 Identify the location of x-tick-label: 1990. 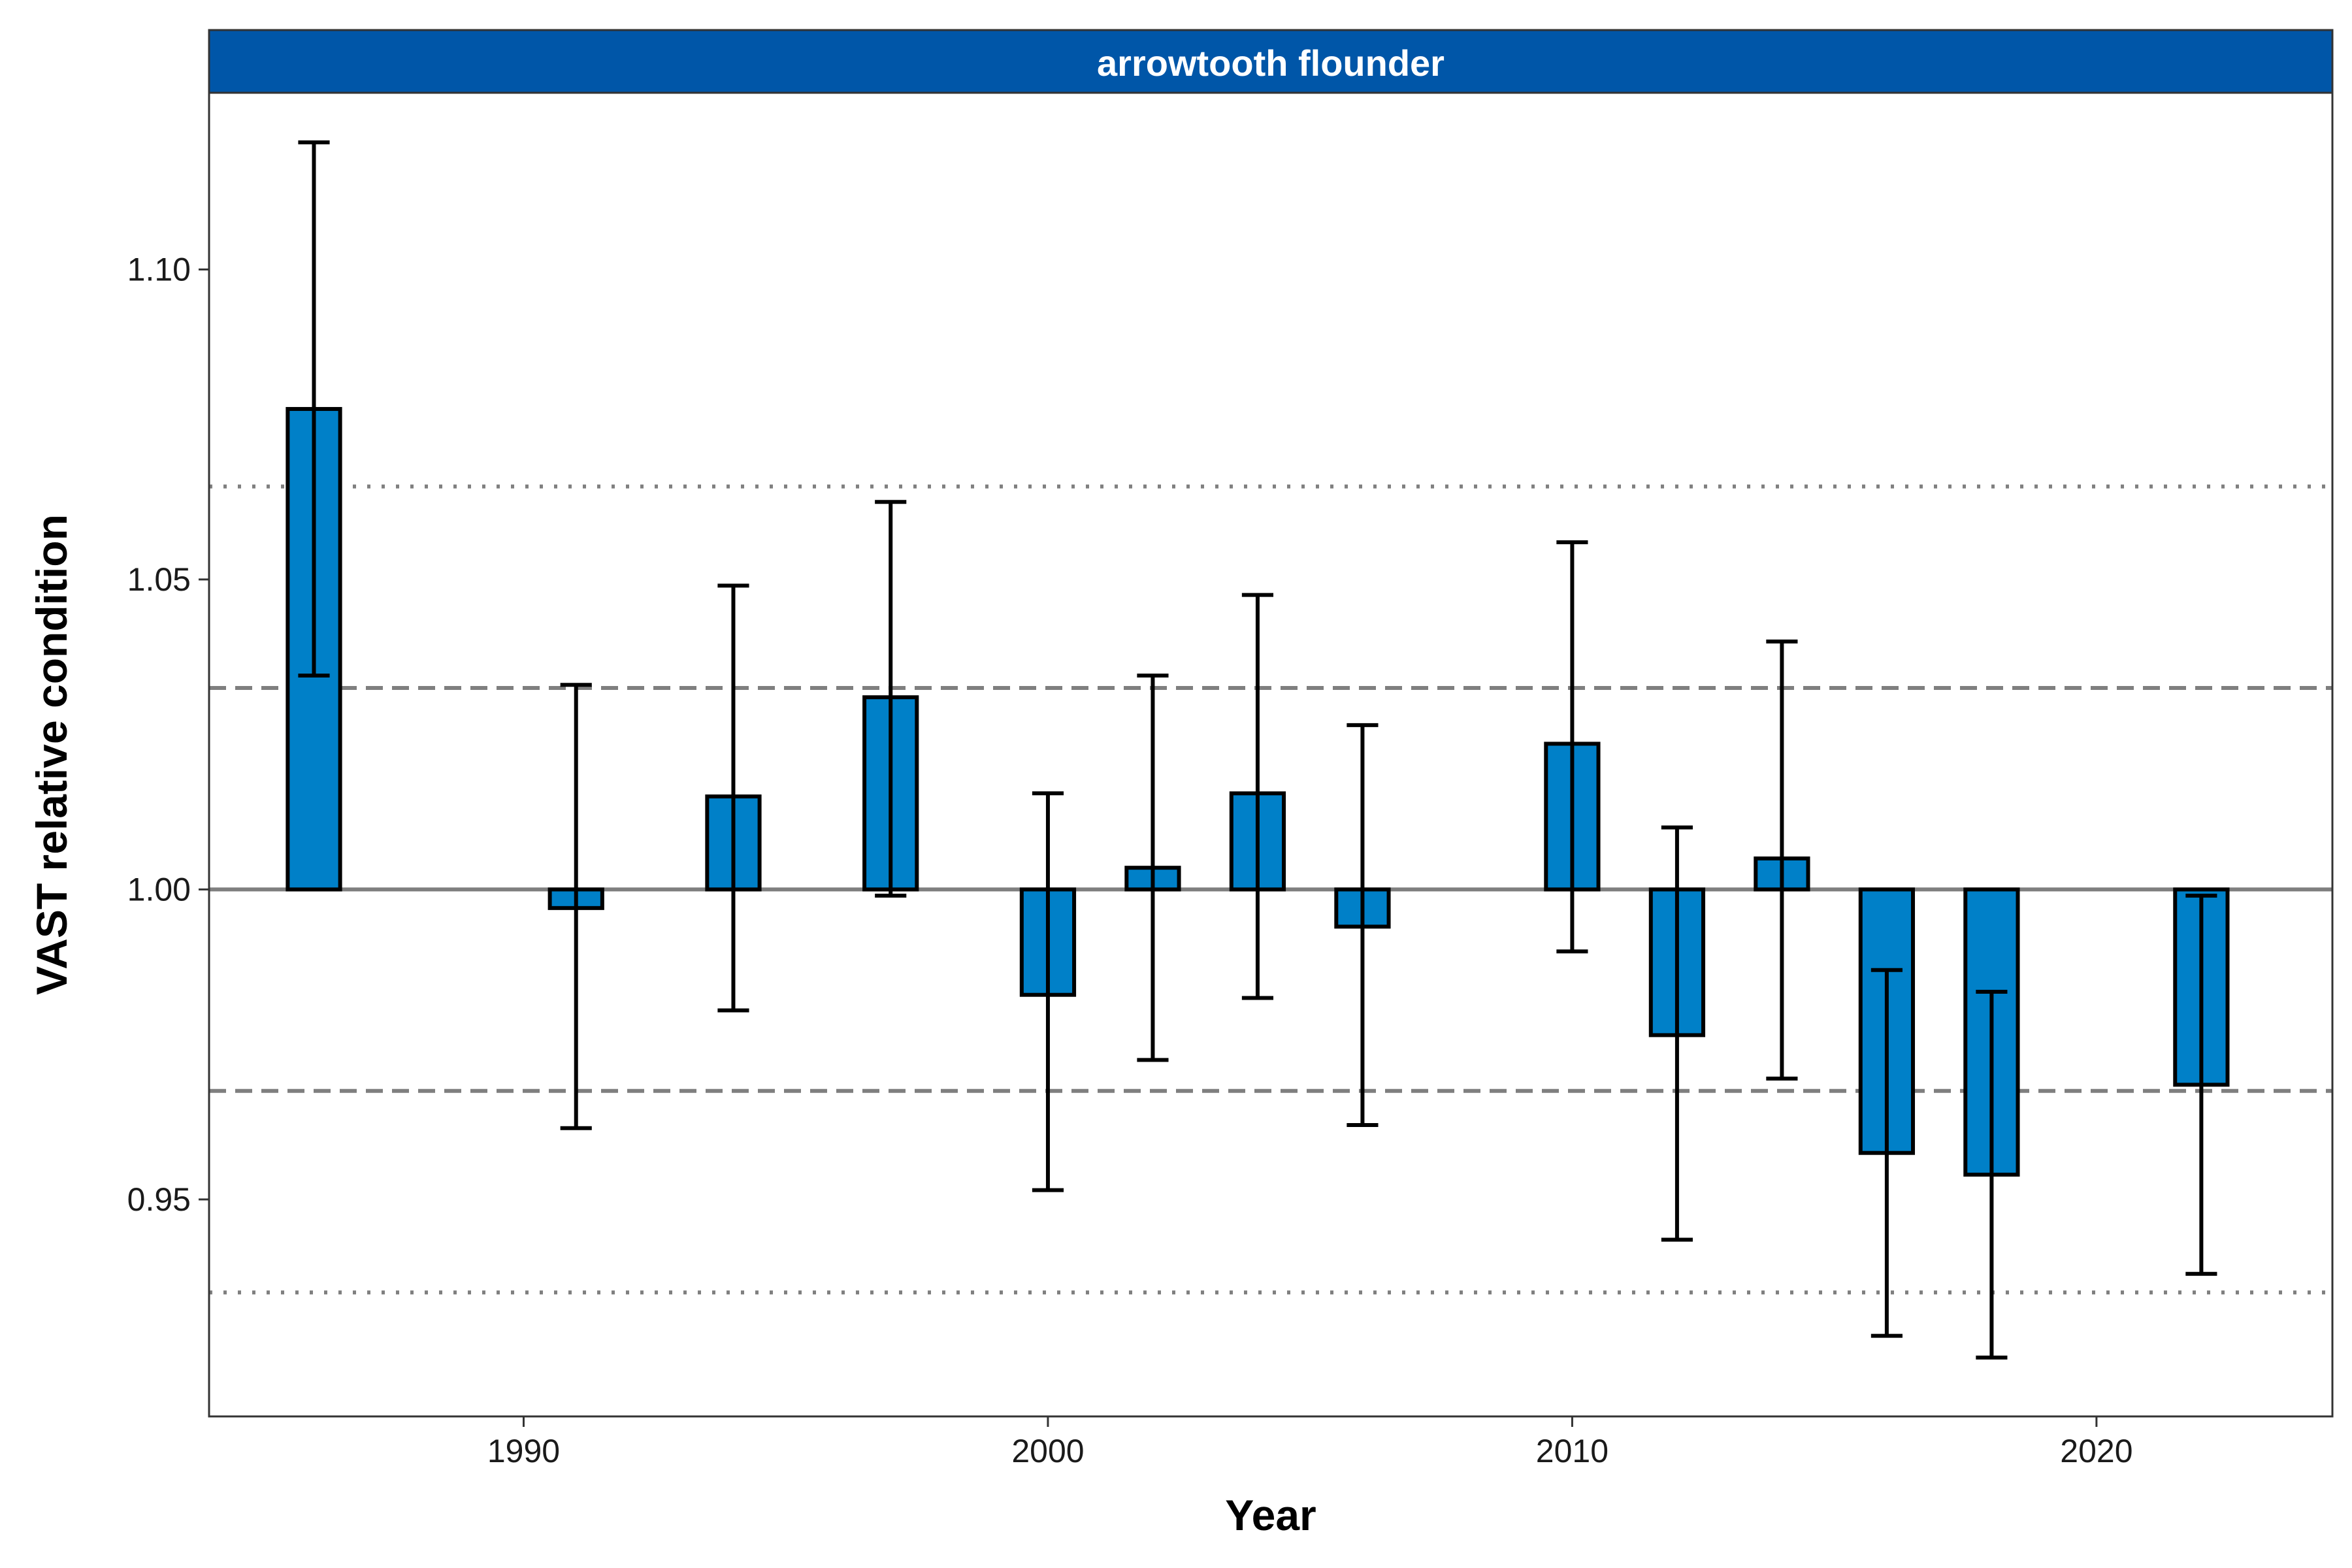
(523, 1451).